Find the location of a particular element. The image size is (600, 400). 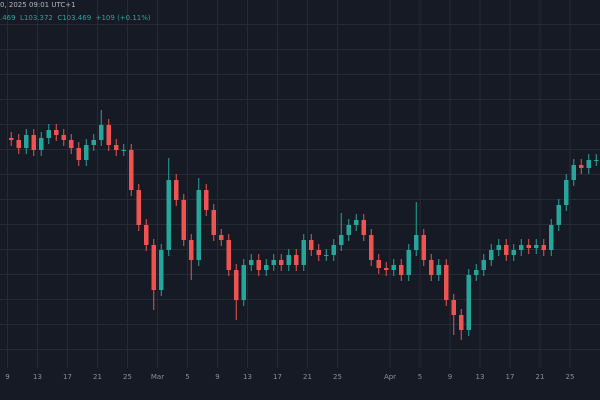

header-time: 0, 2025 09:01 UTC+1 is located at coordinates (38, 5).